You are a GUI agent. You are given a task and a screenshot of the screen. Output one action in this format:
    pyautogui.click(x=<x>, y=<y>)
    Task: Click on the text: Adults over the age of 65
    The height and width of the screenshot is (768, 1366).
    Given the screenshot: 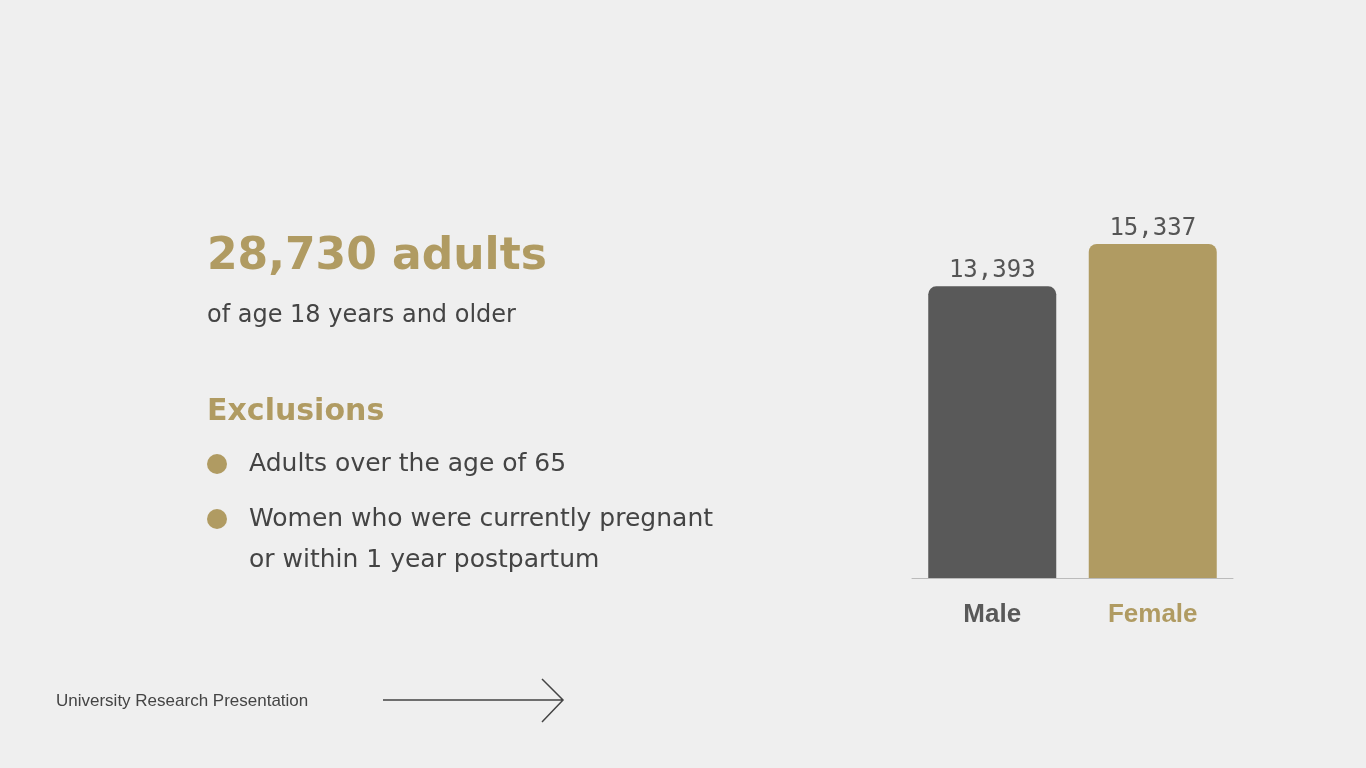 What is the action you would take?
    pyautogui.click(x=408, y=463)
    